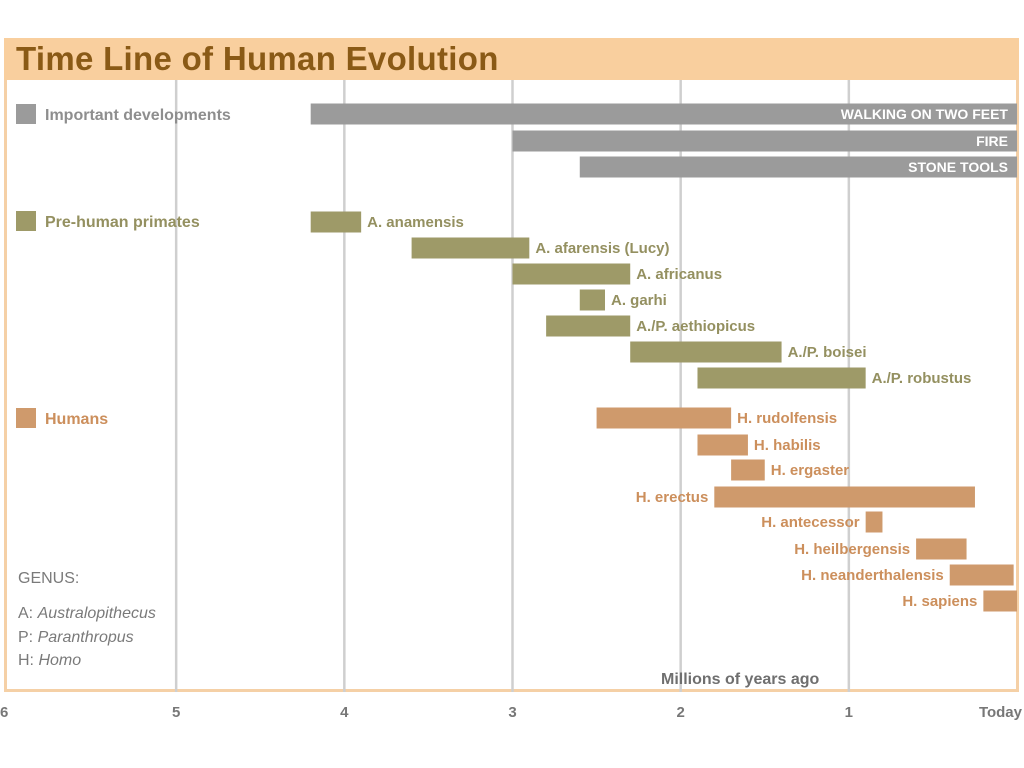  I want to click on bar-a-anamensis, so click(336, 222).